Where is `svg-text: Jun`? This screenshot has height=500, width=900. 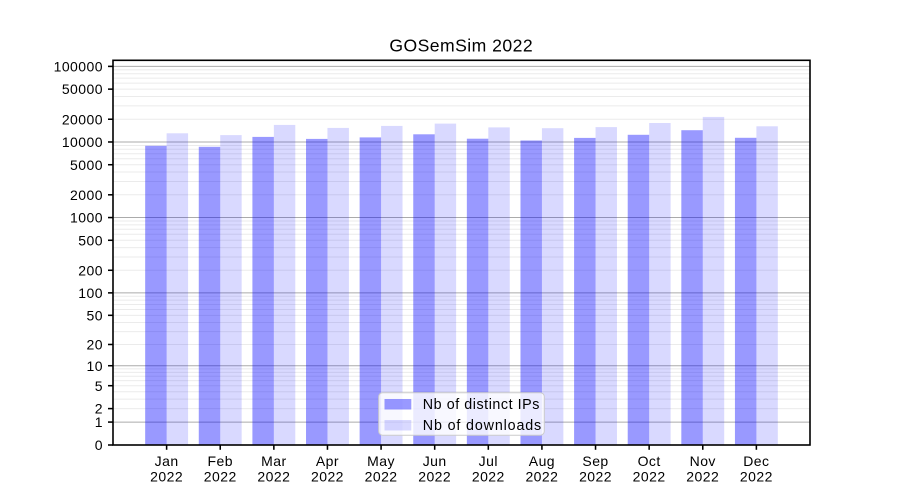
svg-text: Jun is located at coordinates (435, 461).